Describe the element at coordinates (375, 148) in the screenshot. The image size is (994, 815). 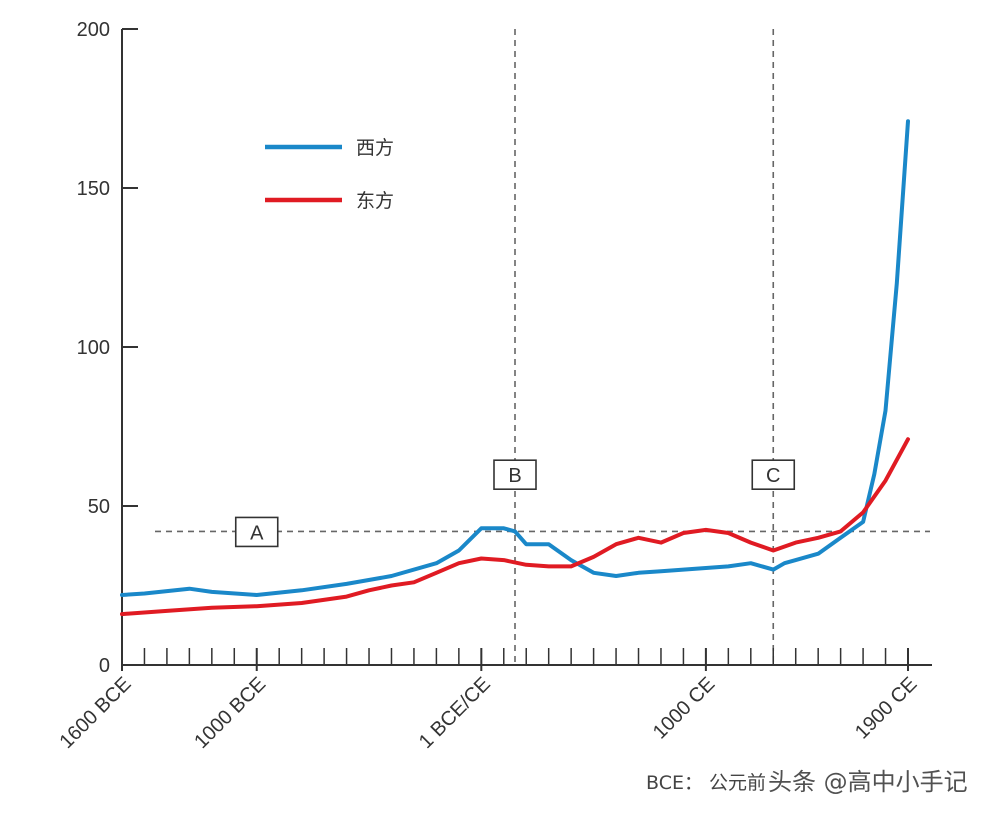
I see `legend-label: 西方` at that location.